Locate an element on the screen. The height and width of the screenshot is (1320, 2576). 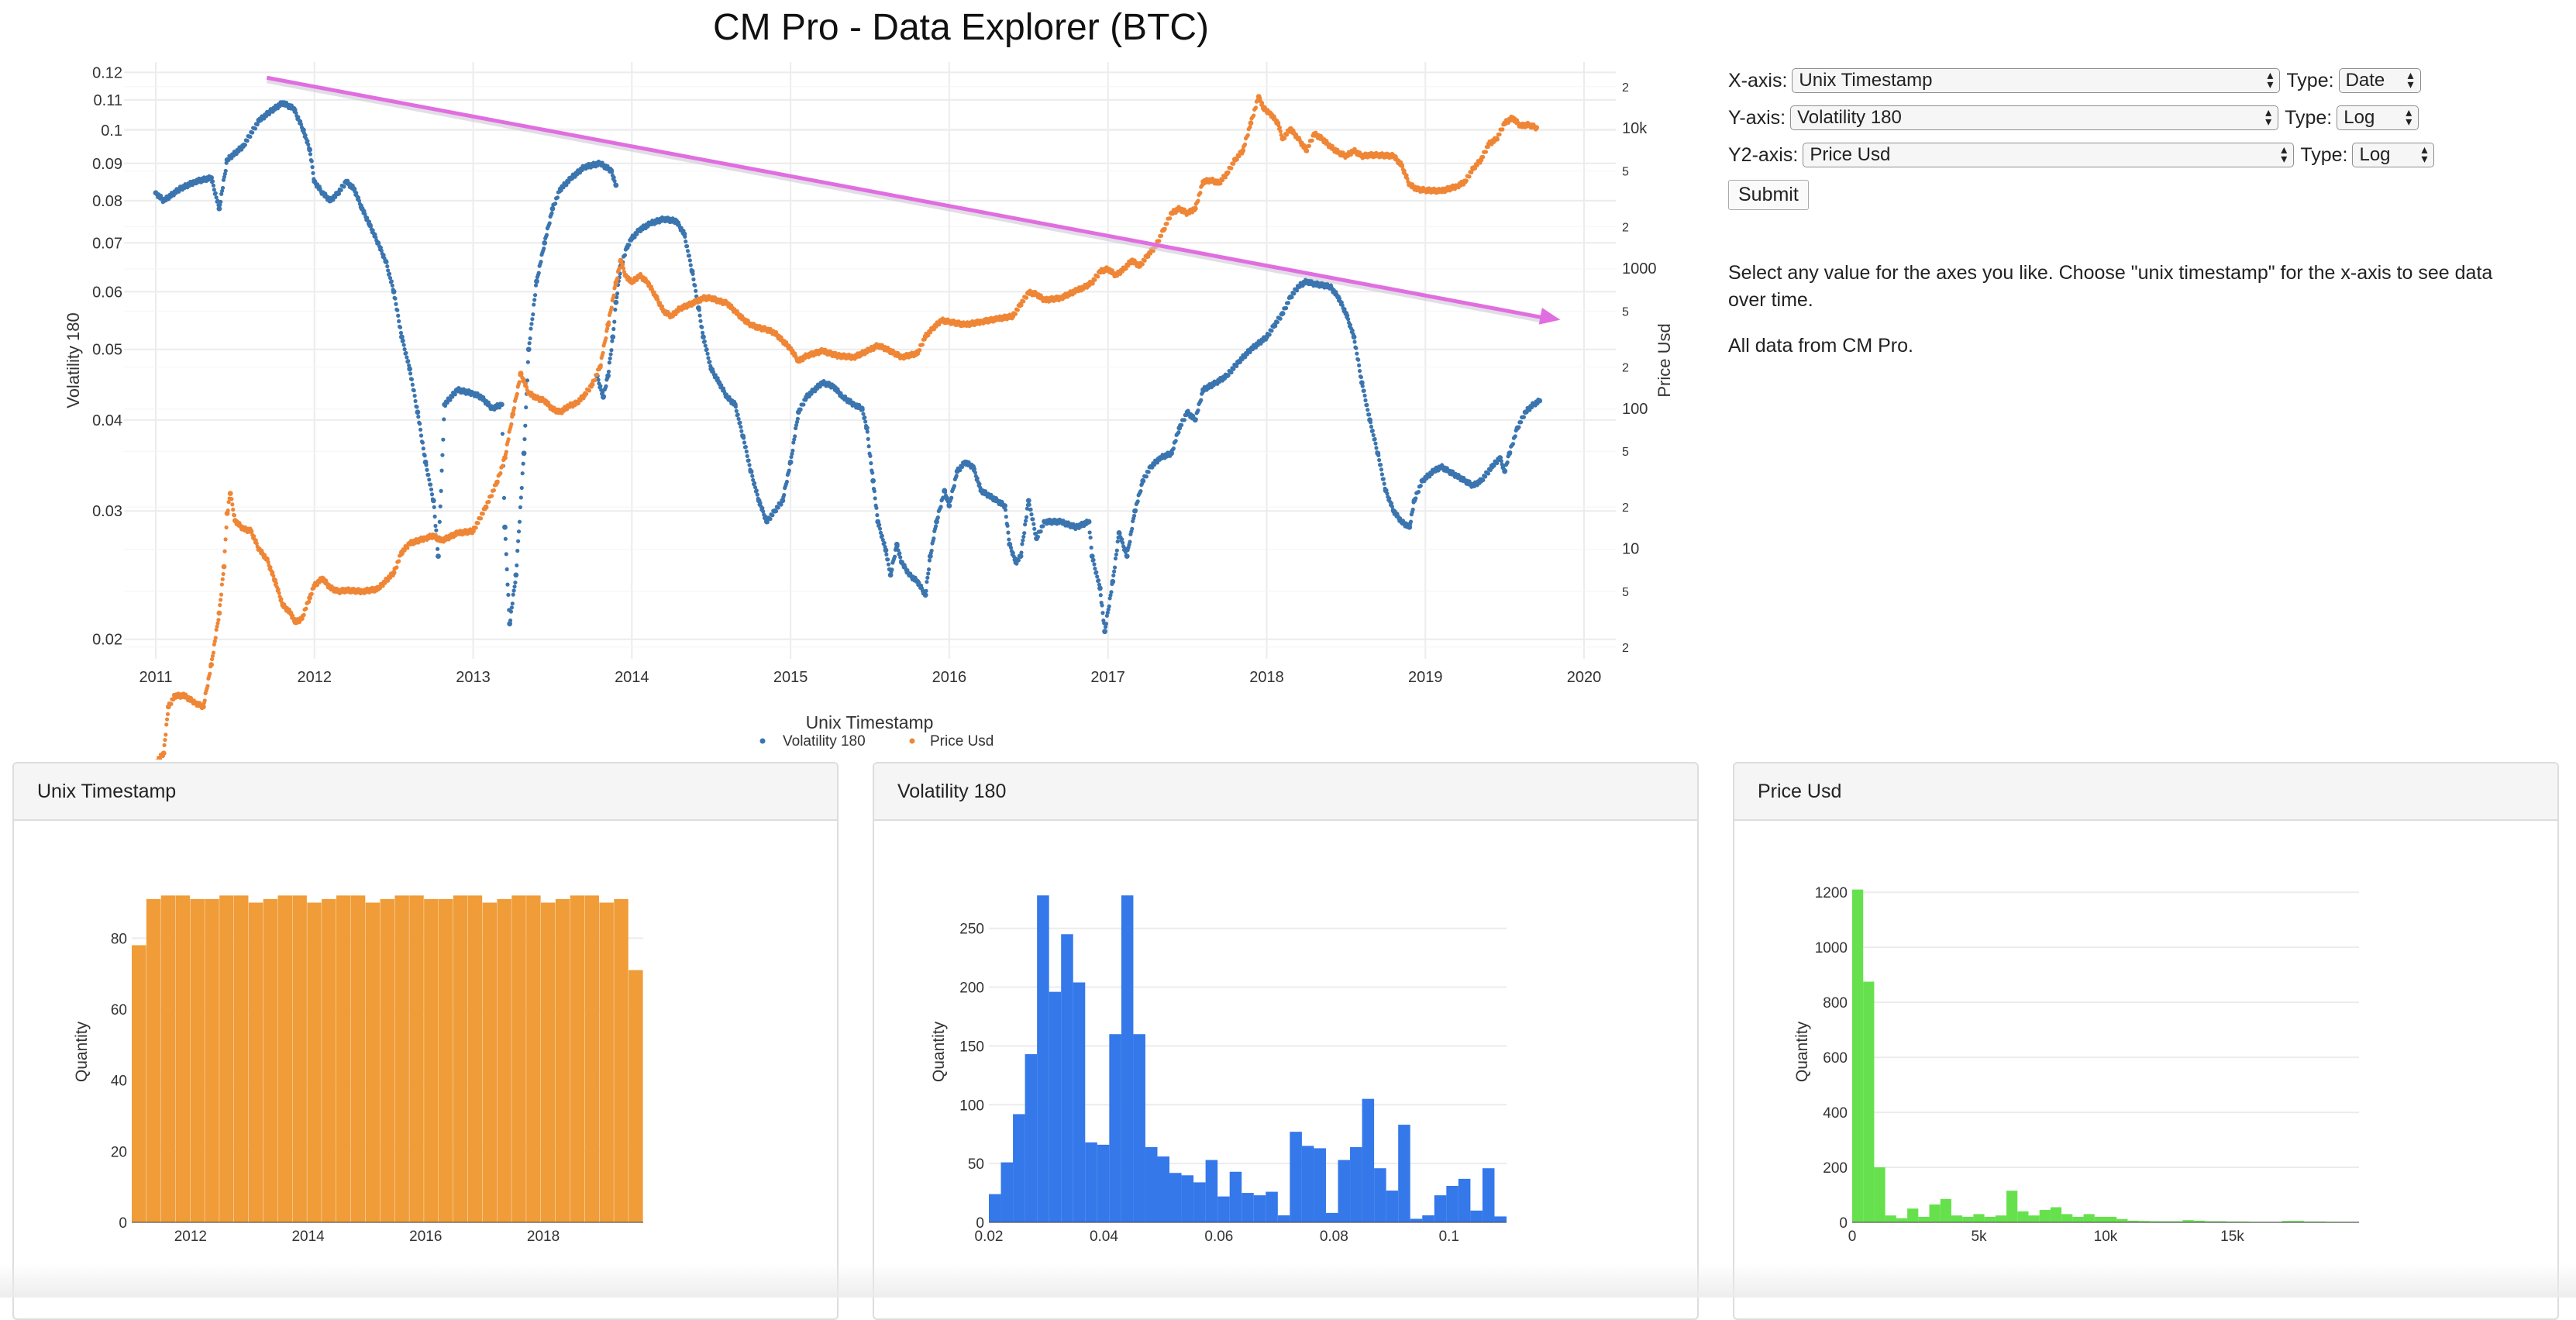
y2-axis-title: Price Usd is located at coordinates (1664, 360).